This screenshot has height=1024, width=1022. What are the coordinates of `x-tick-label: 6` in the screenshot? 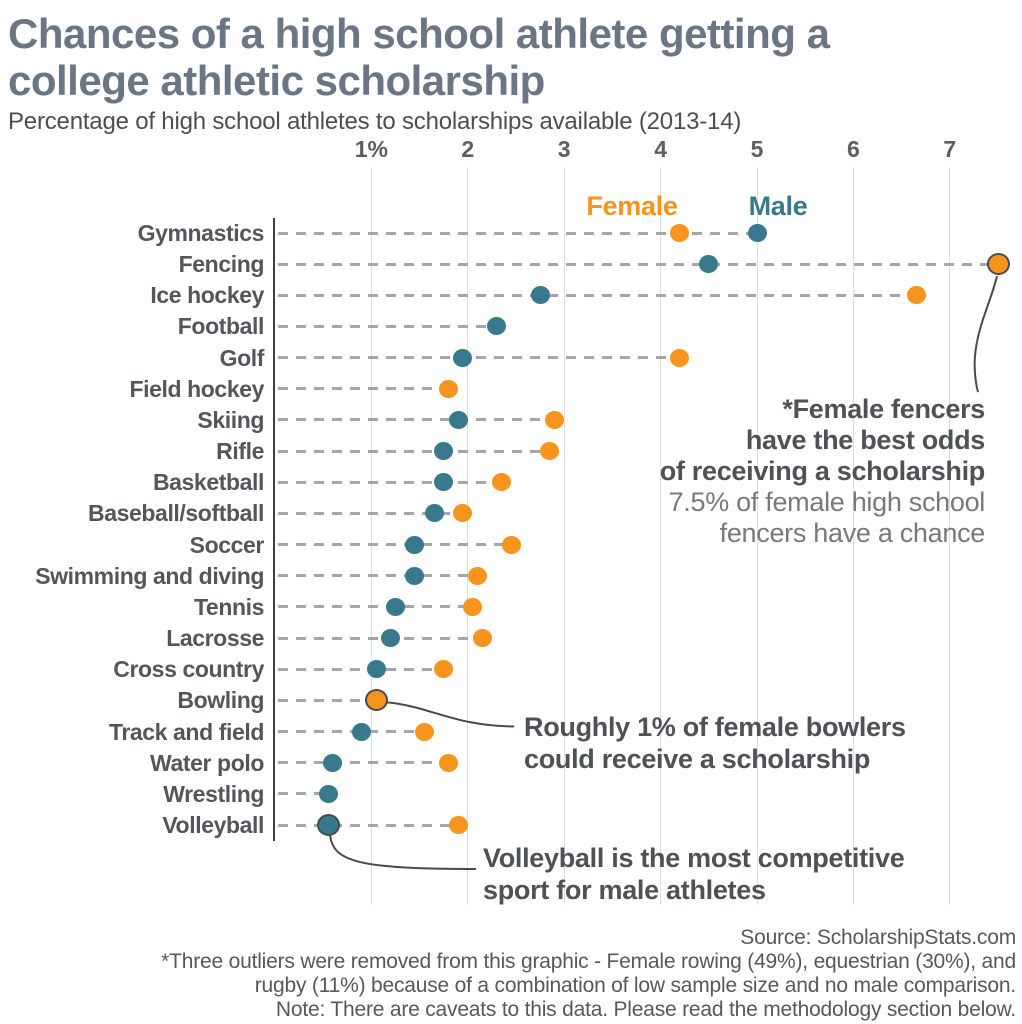 It's located at (853, 149).